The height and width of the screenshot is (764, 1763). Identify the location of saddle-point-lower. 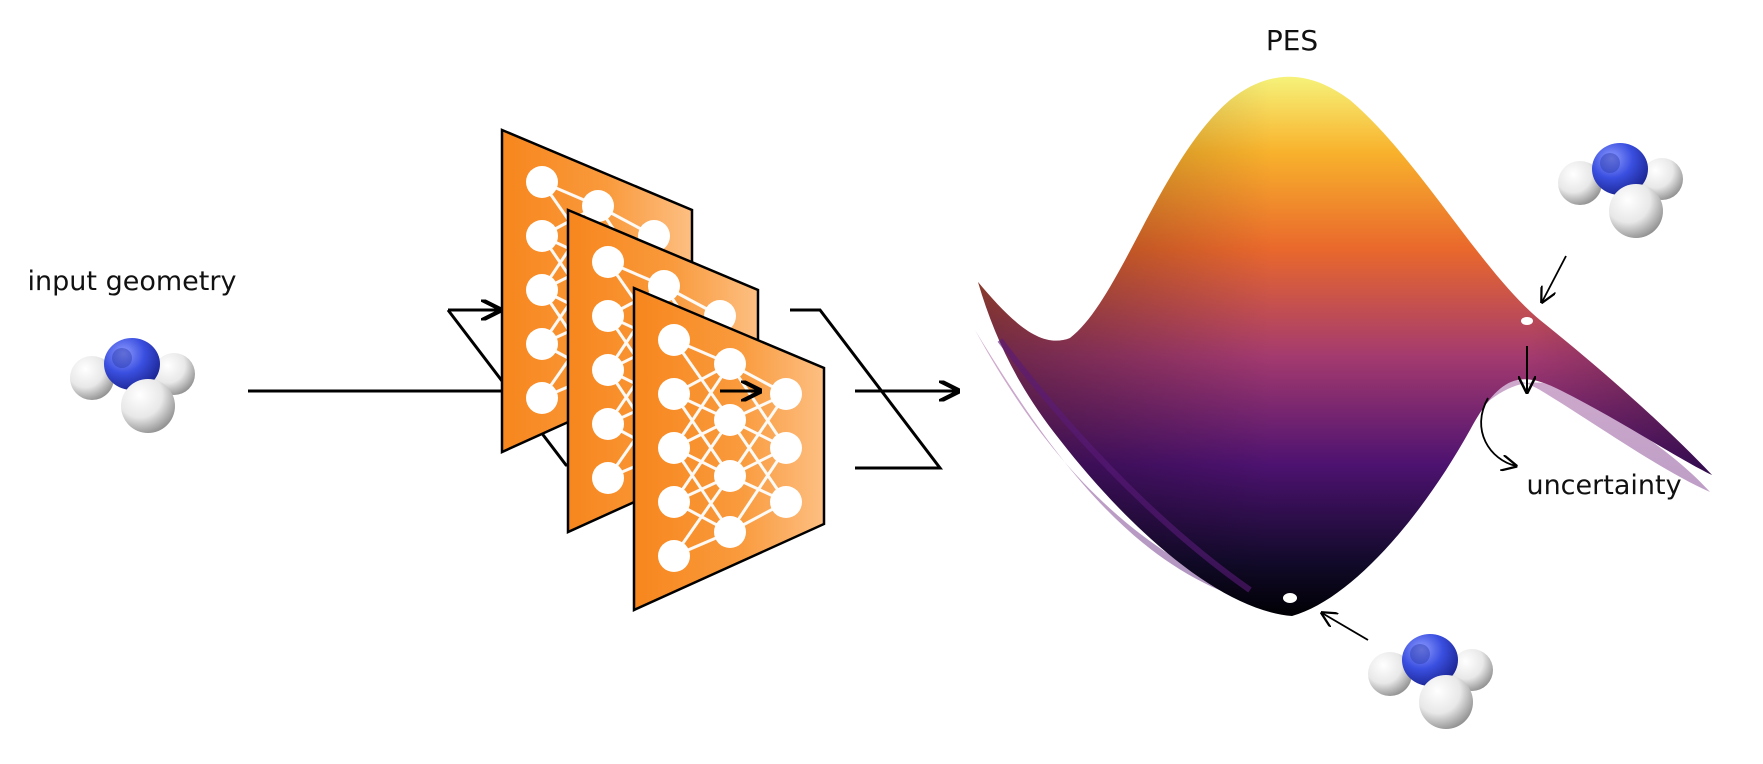
(1527, 398).